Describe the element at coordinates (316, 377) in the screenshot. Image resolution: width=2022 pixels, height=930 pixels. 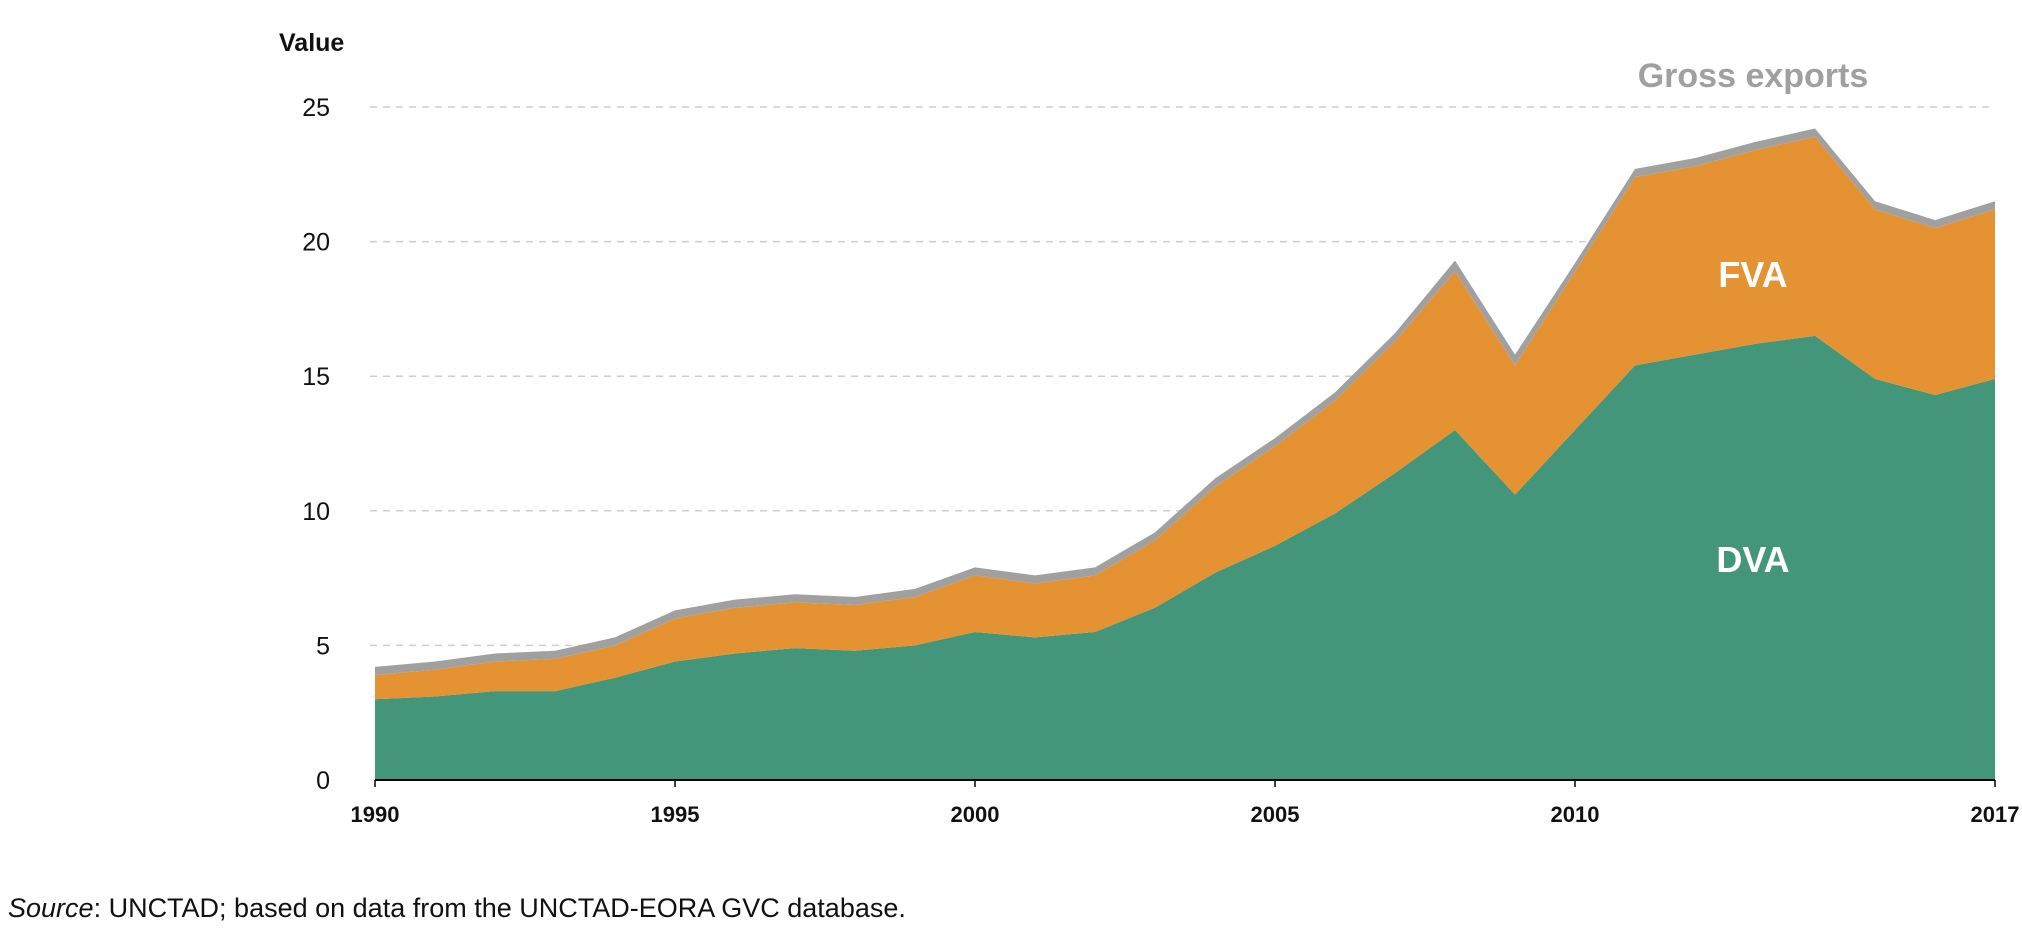
I see `y-tick-label: 15` at that location.